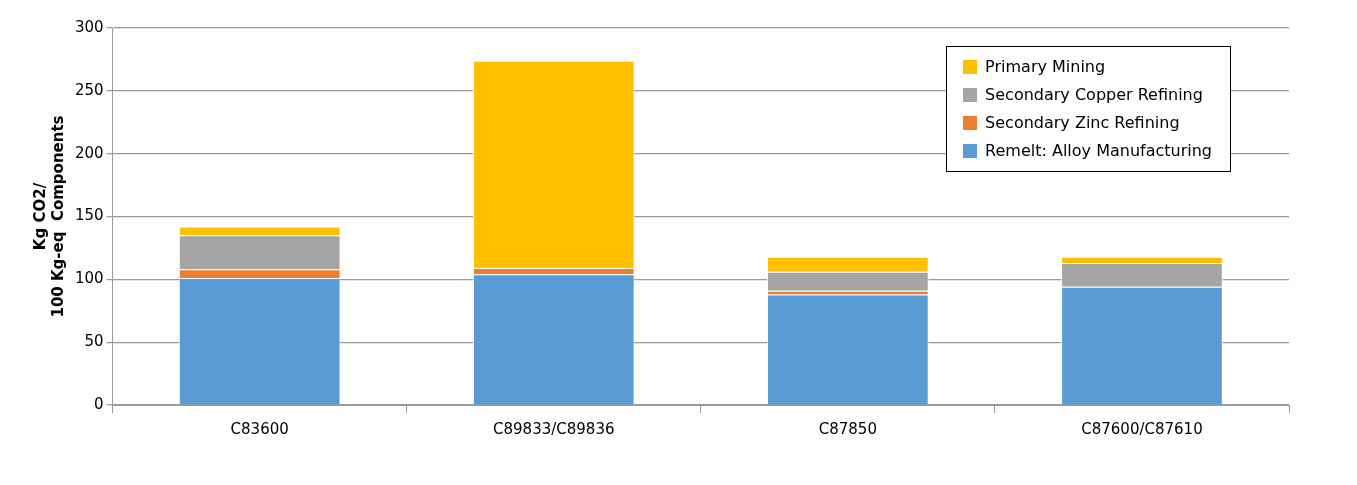 This screenshot has width=1357, height=485. I want to click on x-tick-label: C87850, so click(847, 428).